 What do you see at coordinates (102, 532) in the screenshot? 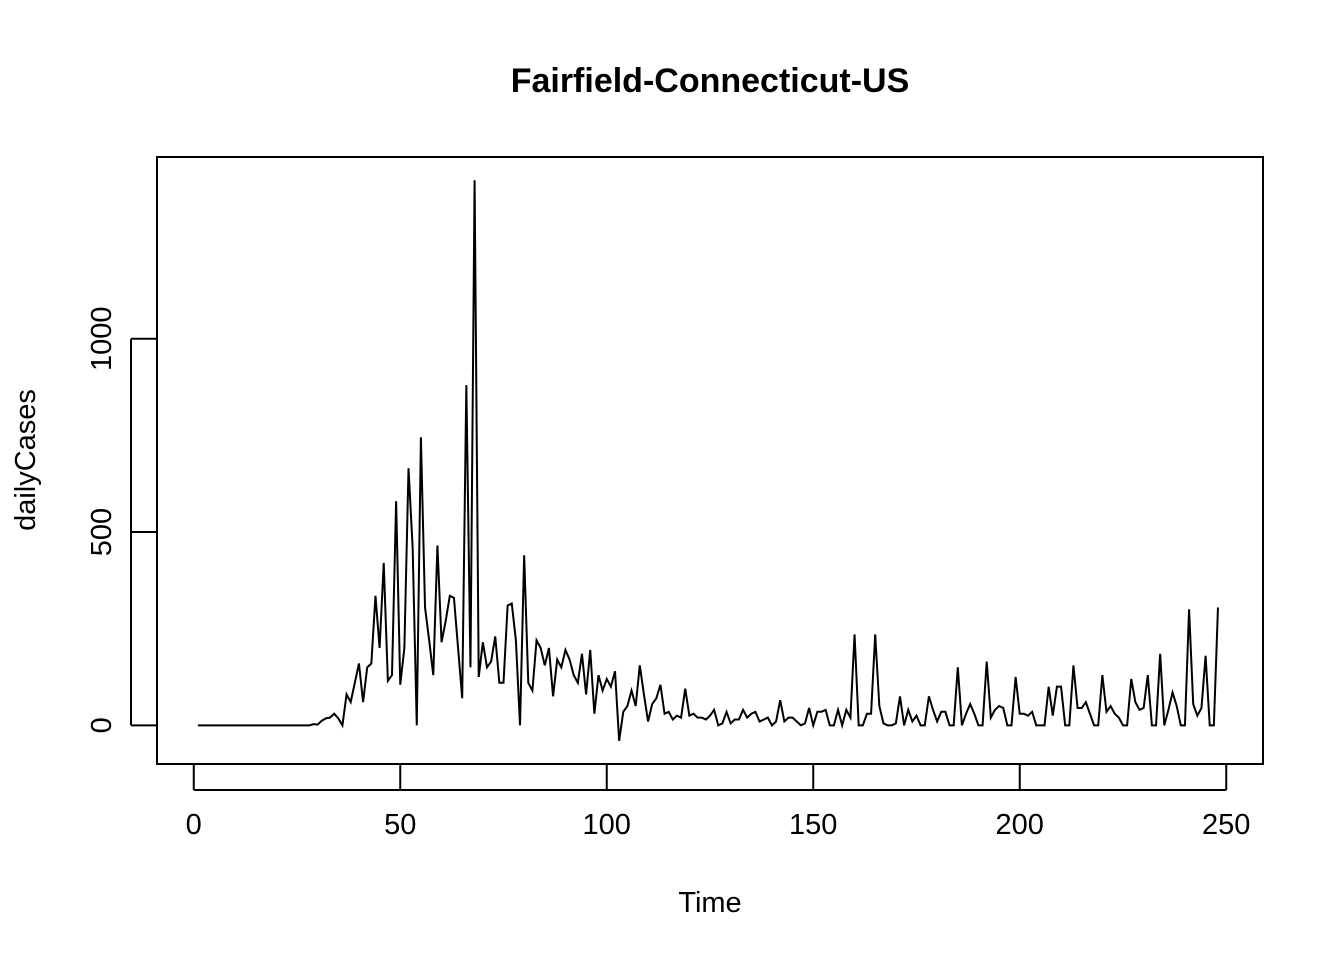
I see `y-tick-label: 500` at bounding box center [102, 532].